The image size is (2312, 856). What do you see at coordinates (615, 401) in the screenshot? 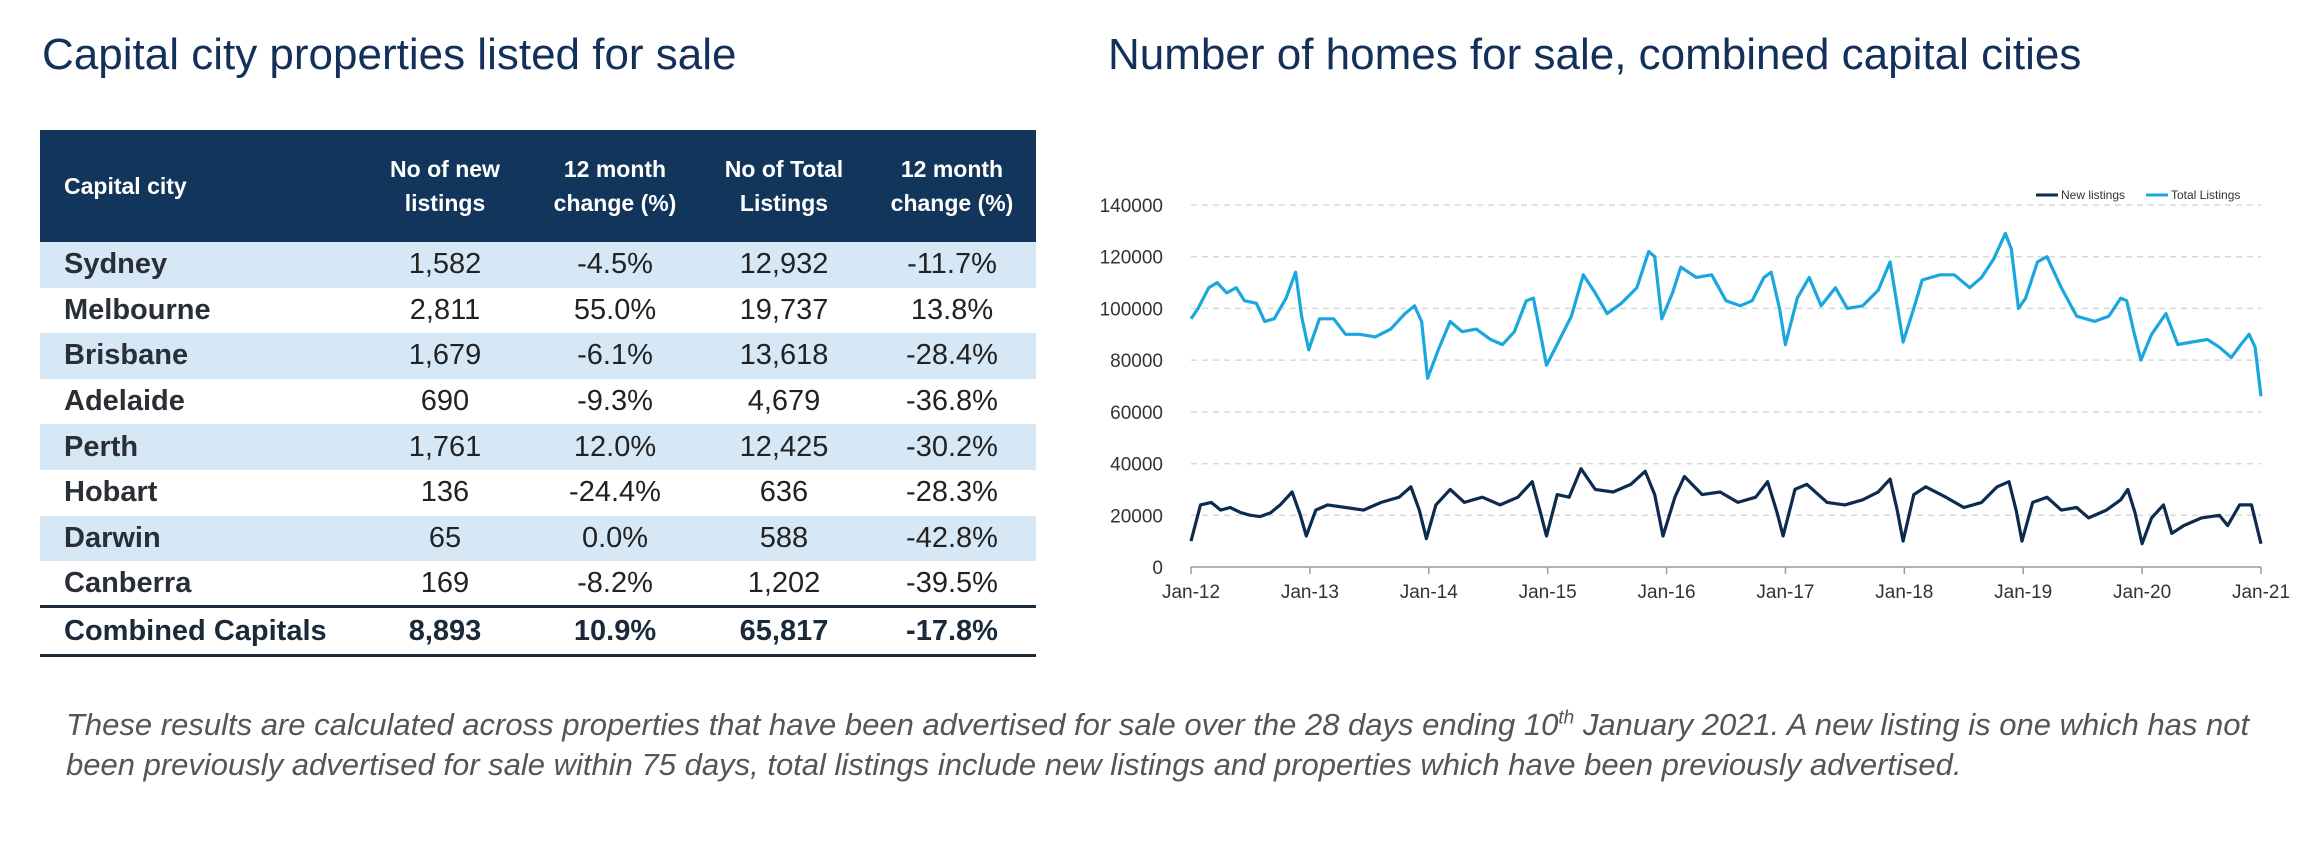
I see `value-cell: -9.3%` at bounding box center [615, 401].